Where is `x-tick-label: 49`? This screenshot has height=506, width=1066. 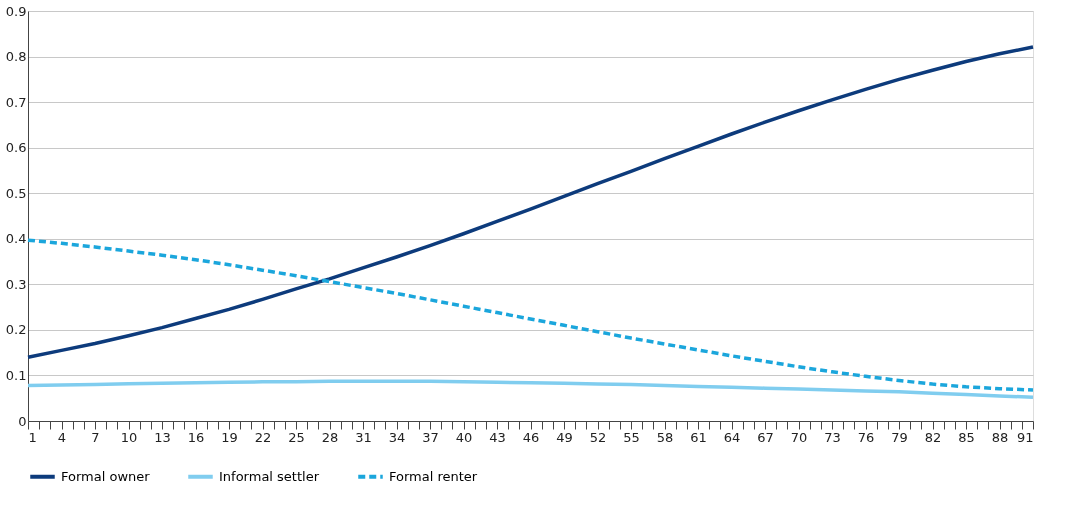
x-tick-label: 49 is located at coordinates (564, 437).